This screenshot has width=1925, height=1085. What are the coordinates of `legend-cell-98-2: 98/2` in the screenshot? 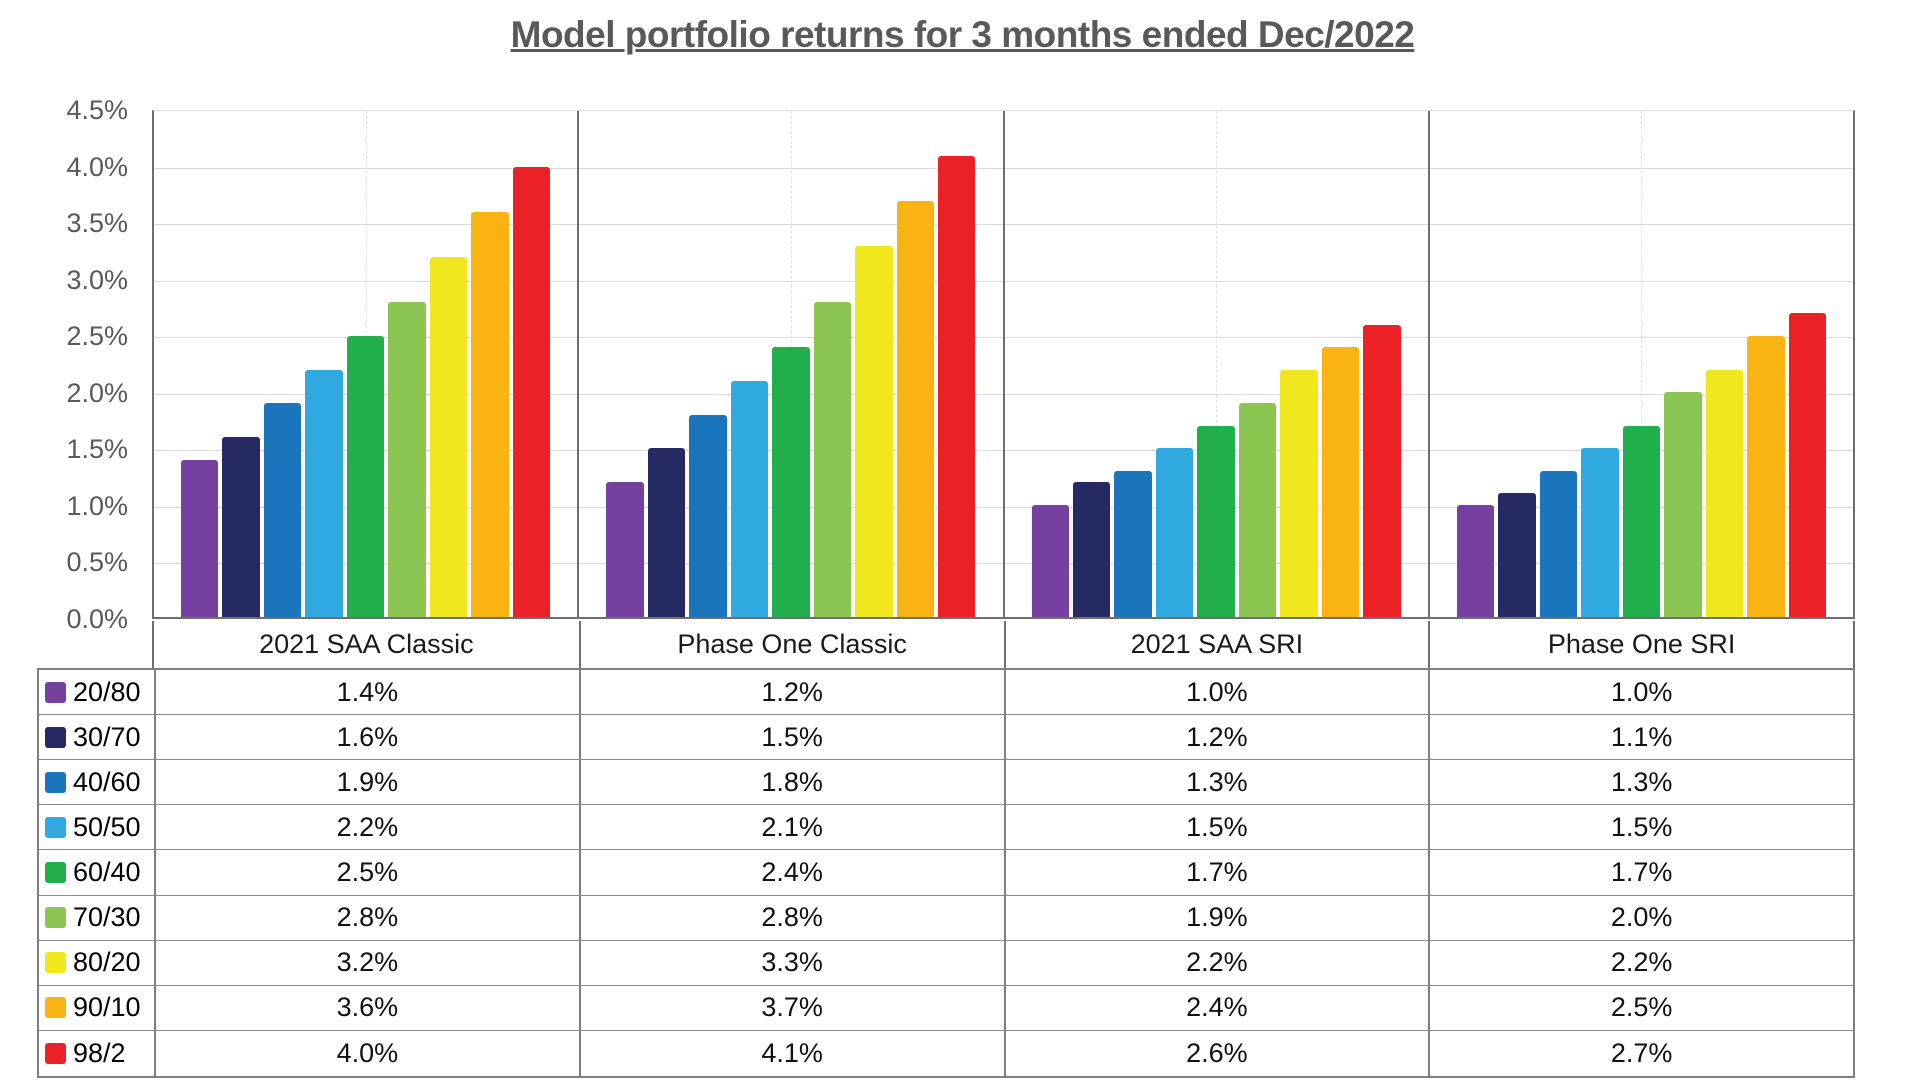 It's located at (96, 1053).